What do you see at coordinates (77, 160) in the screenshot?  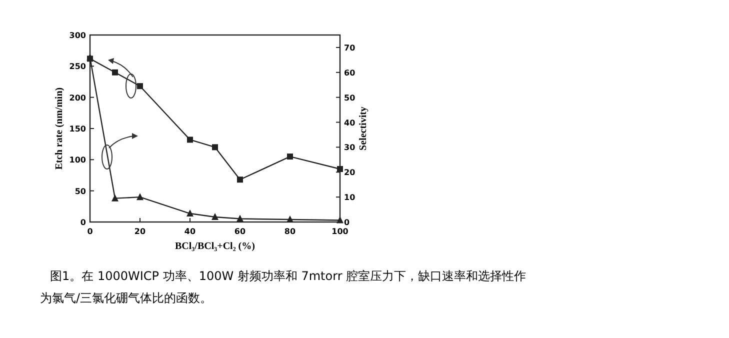 I see `y-tick-label: 100` at bounding box center [77, 160].